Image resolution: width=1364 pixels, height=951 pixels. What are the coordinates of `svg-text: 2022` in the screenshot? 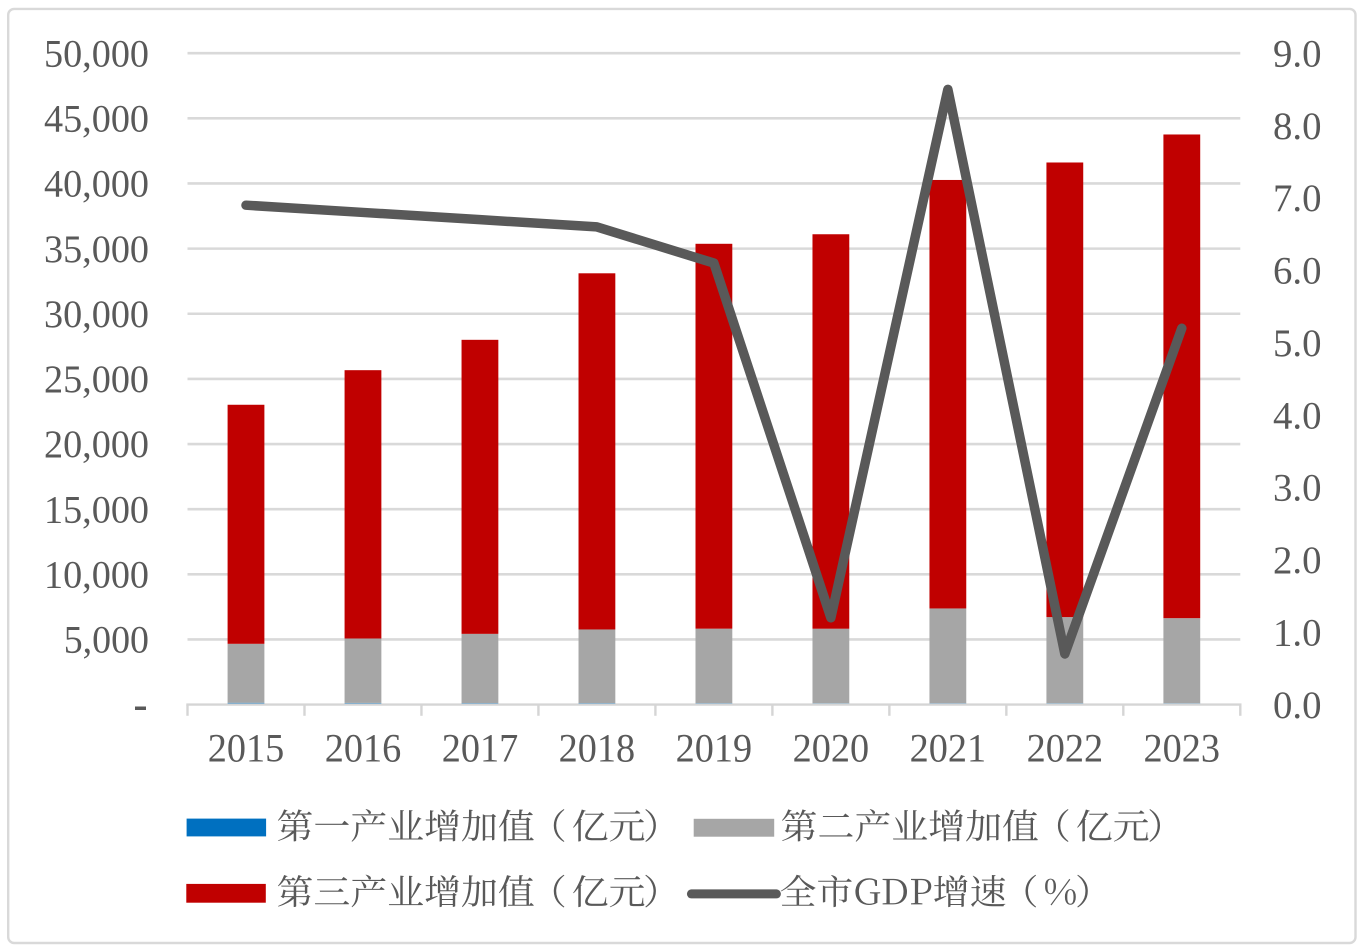 It's located at (1065, 748).